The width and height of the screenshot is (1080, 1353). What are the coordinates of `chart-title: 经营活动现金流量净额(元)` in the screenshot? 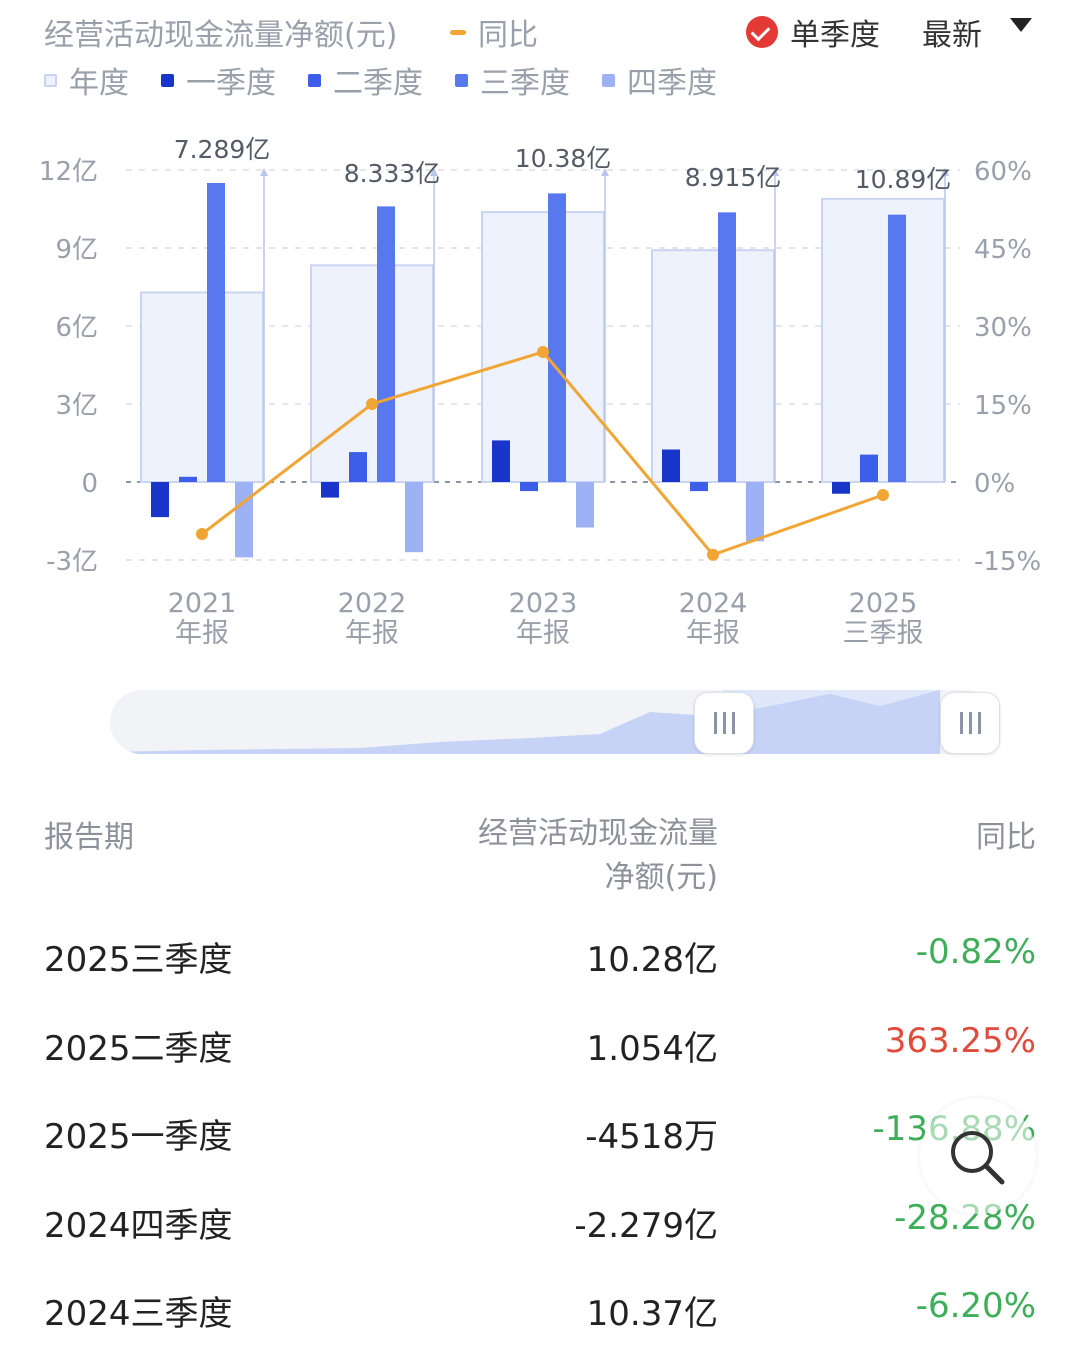 It's located at (221, 35).